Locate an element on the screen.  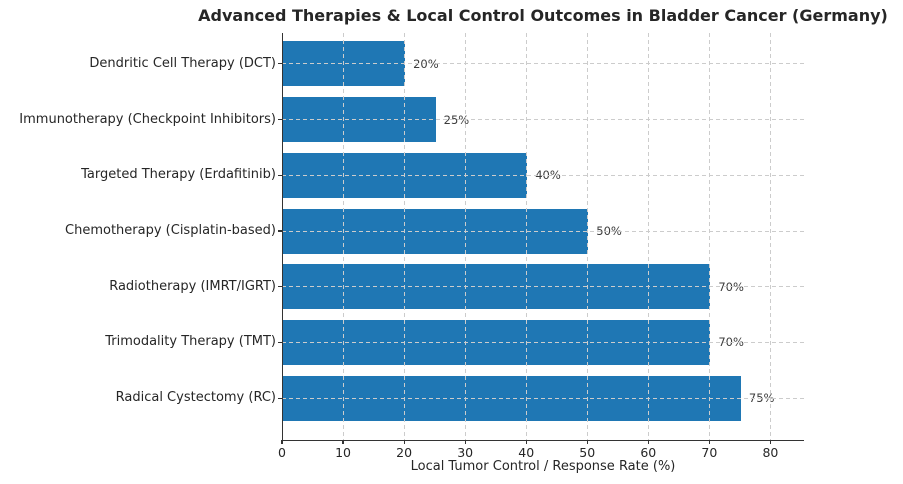
x-tick-label: 10 is located at coordinates (343, 452).